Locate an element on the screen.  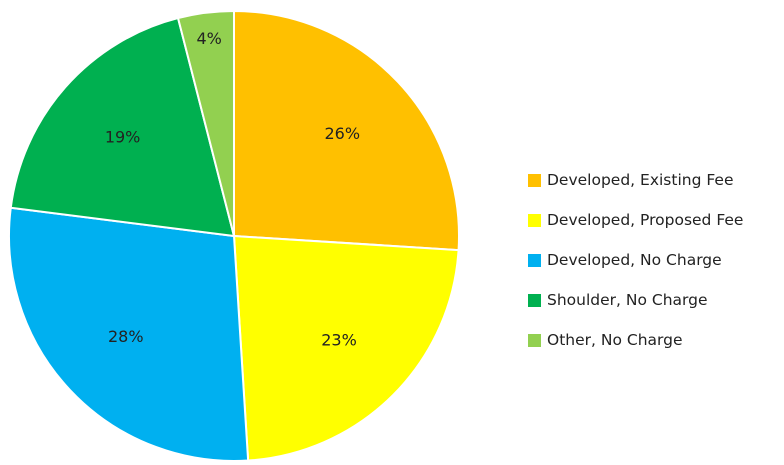
pie-slice-shoulder-no-charge is located at coordinates (122, 127).